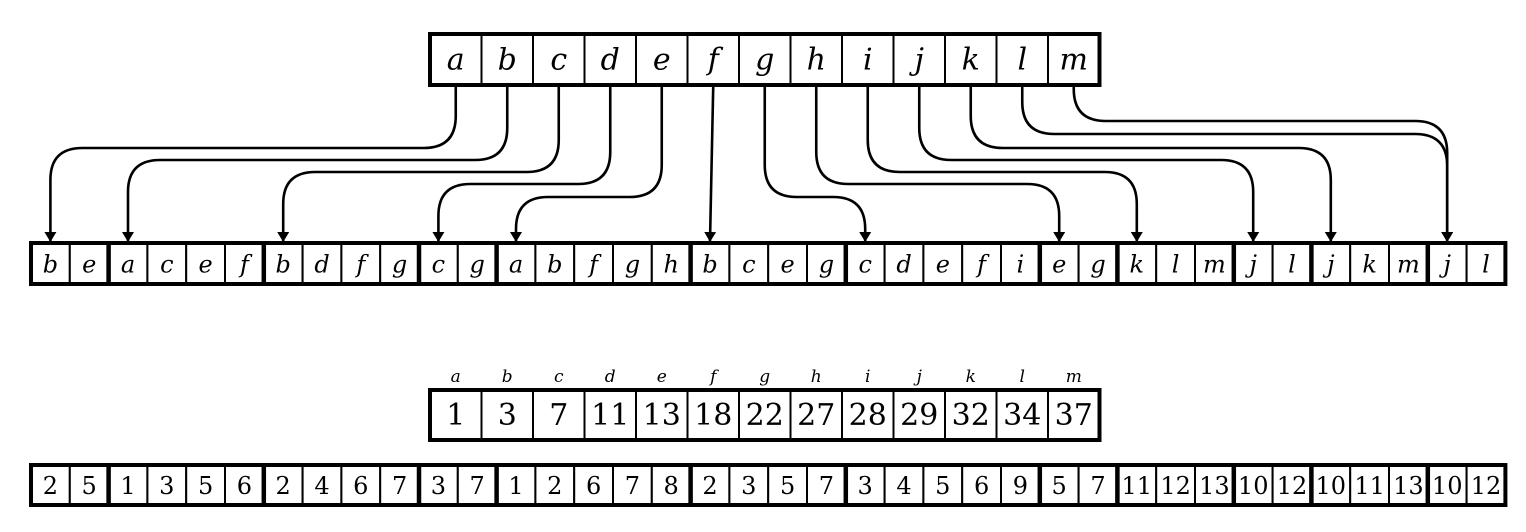 This screenshot has width=1526, height=532. I want to click on offset-value: 34, so click(1022, 415).